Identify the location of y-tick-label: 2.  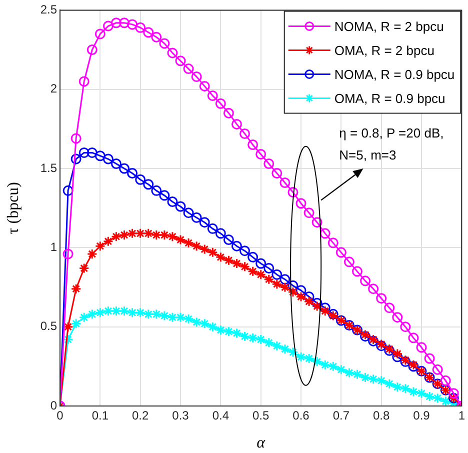
(54, 89).